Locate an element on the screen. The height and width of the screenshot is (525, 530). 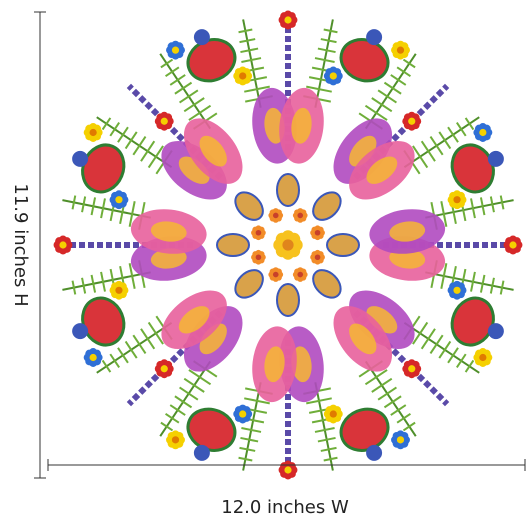
height-dimension is located at coordinates (40, 245).